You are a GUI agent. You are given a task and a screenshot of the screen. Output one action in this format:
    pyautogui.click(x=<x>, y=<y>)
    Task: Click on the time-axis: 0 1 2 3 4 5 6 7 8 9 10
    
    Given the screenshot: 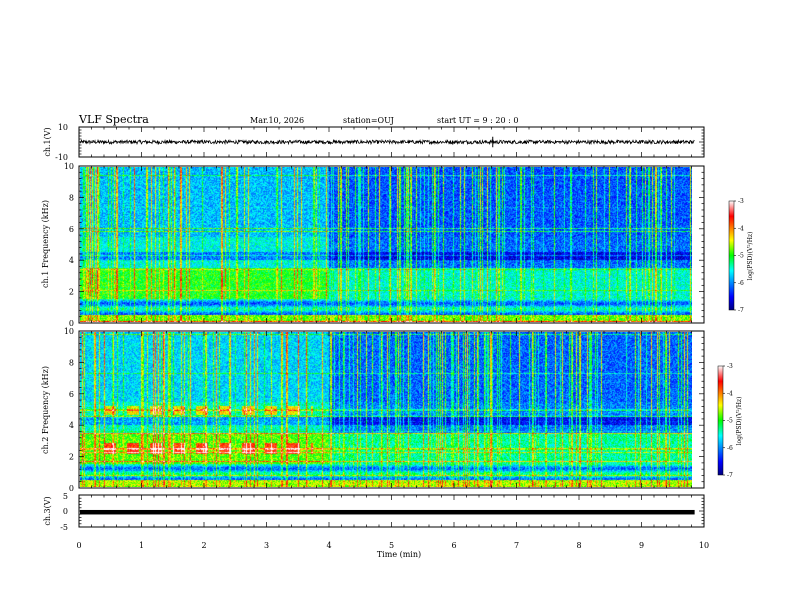 What is the action you would take?
    pyautogui.click(x=392, y=545)
    